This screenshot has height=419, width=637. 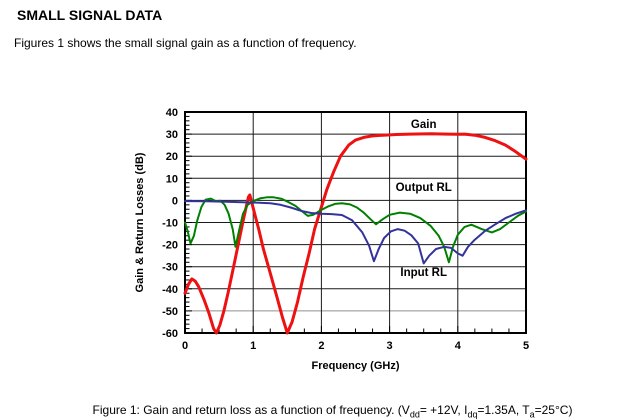 I want to click on y-tick-label: 20, so click(x=172, y=157).